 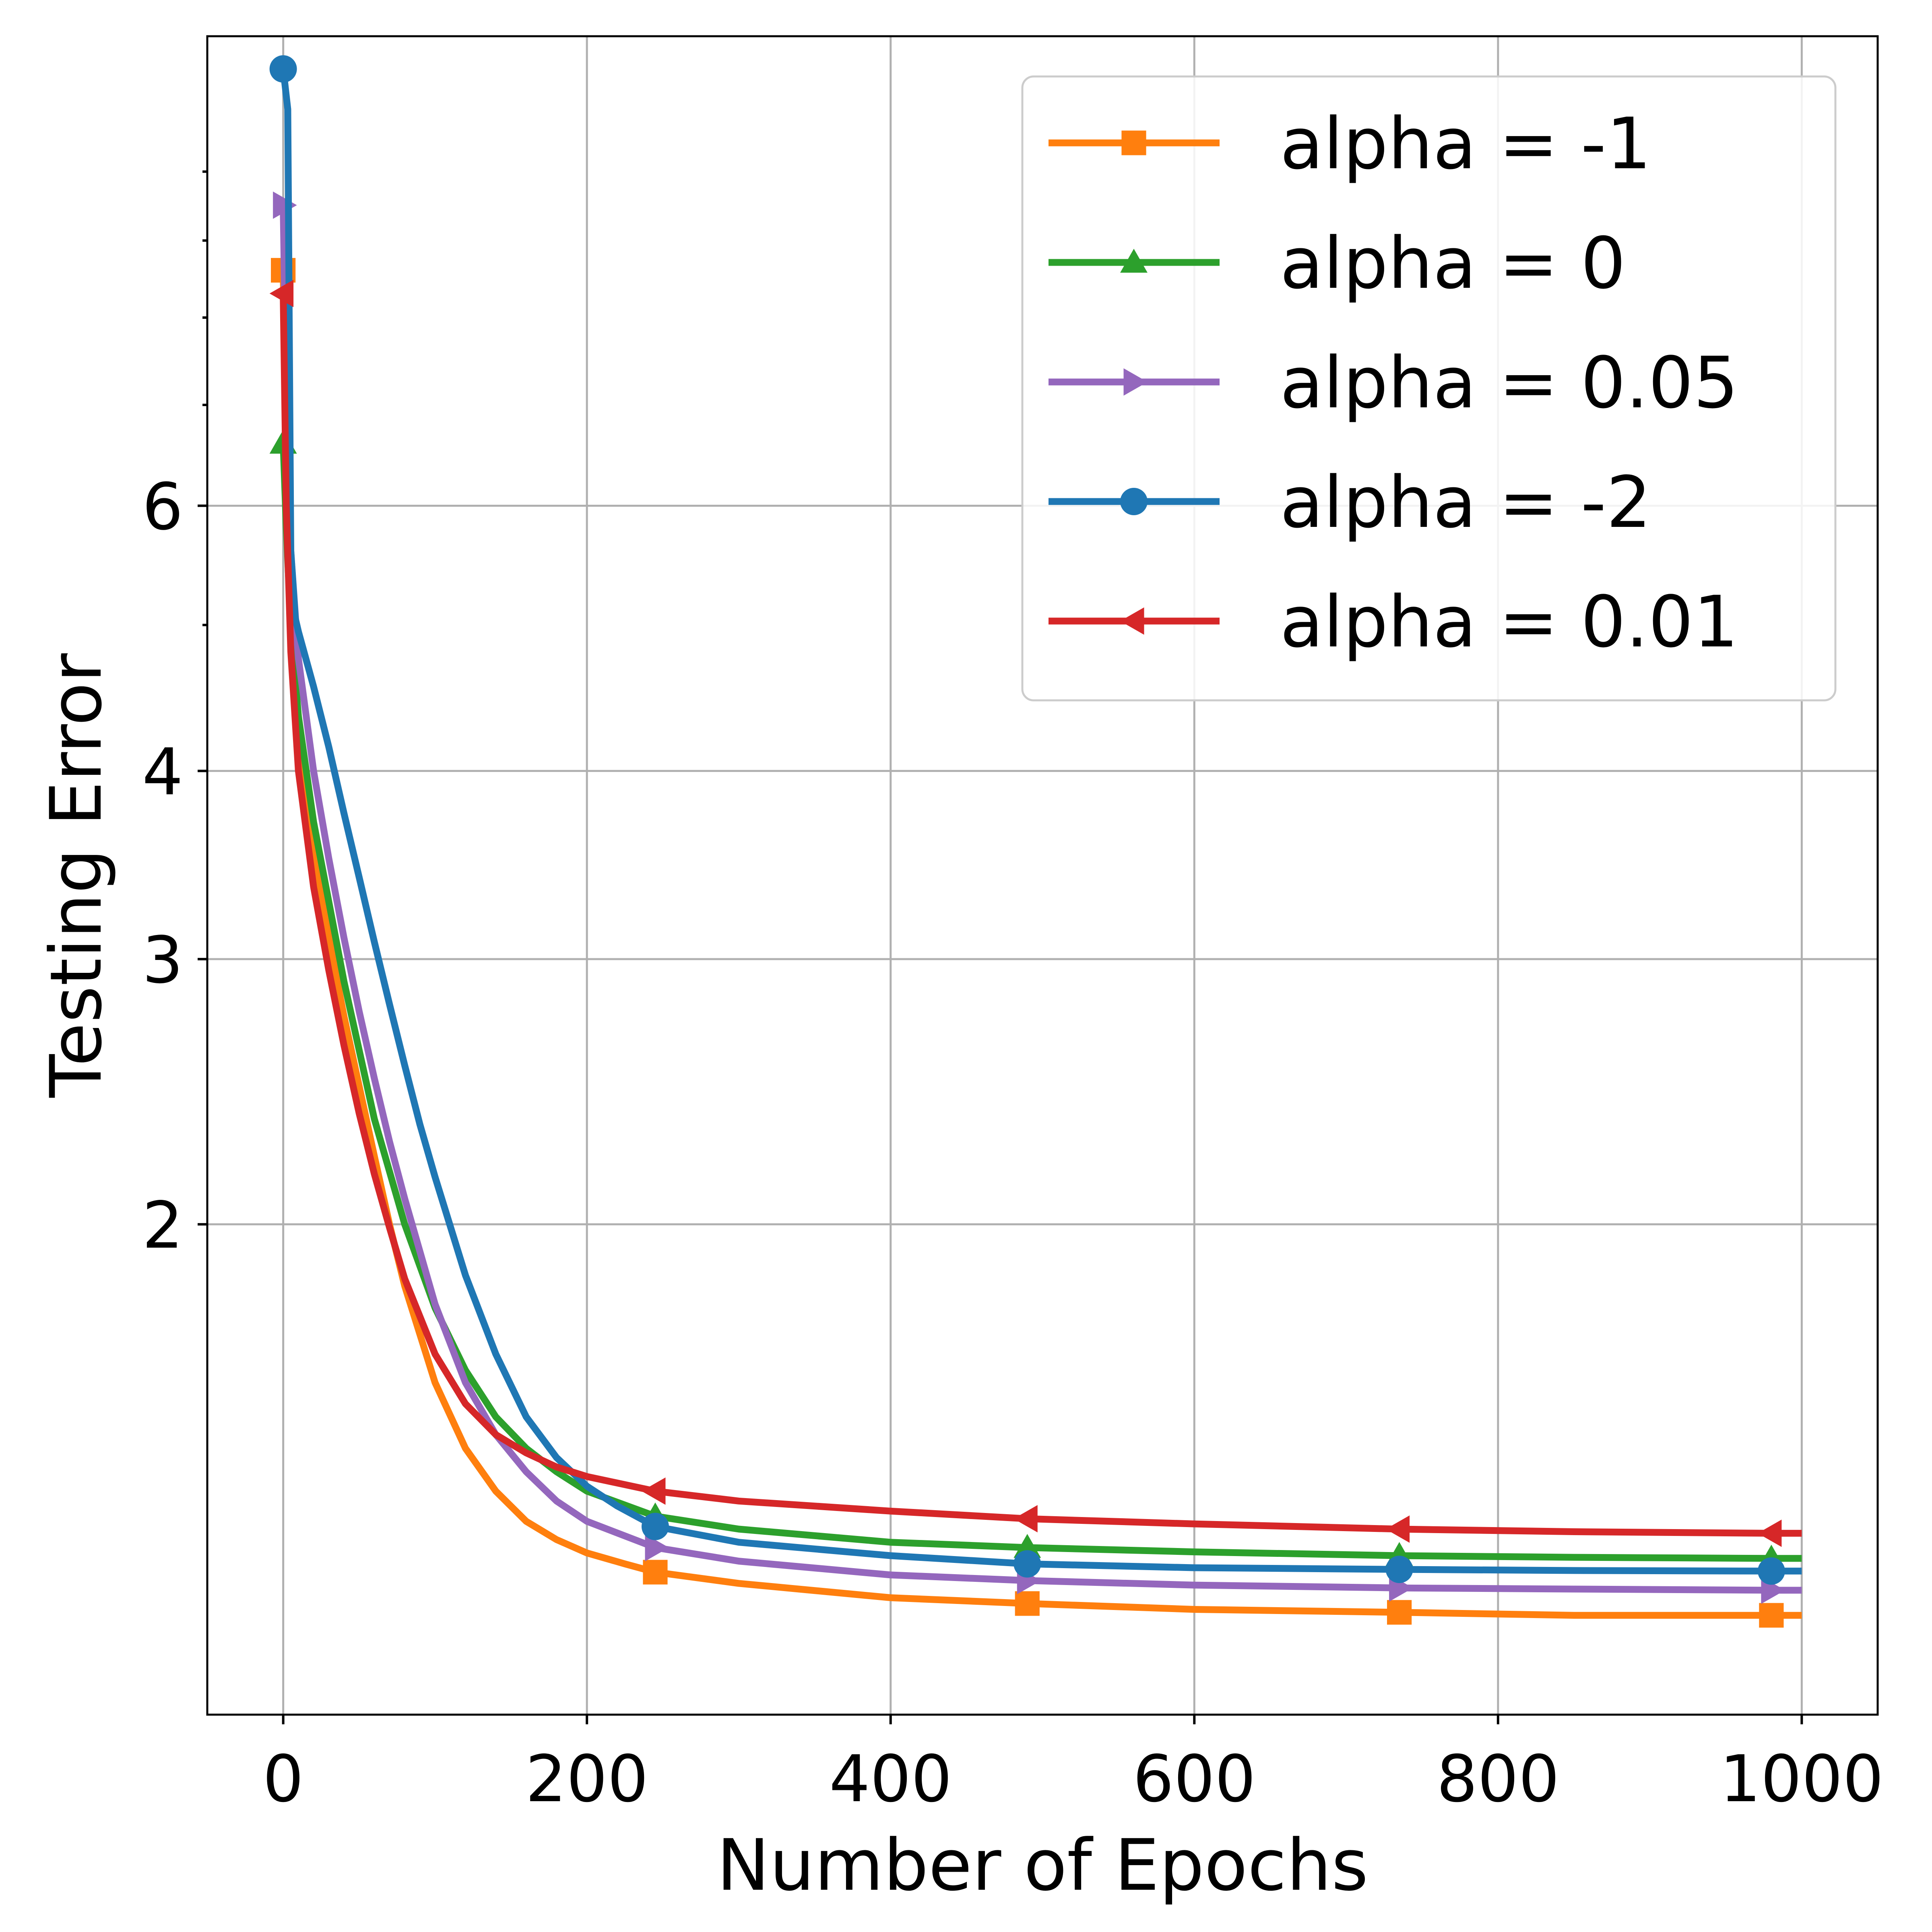 I want to click on legend-label: alpha = 0.05, so click(x=1509, y=383).